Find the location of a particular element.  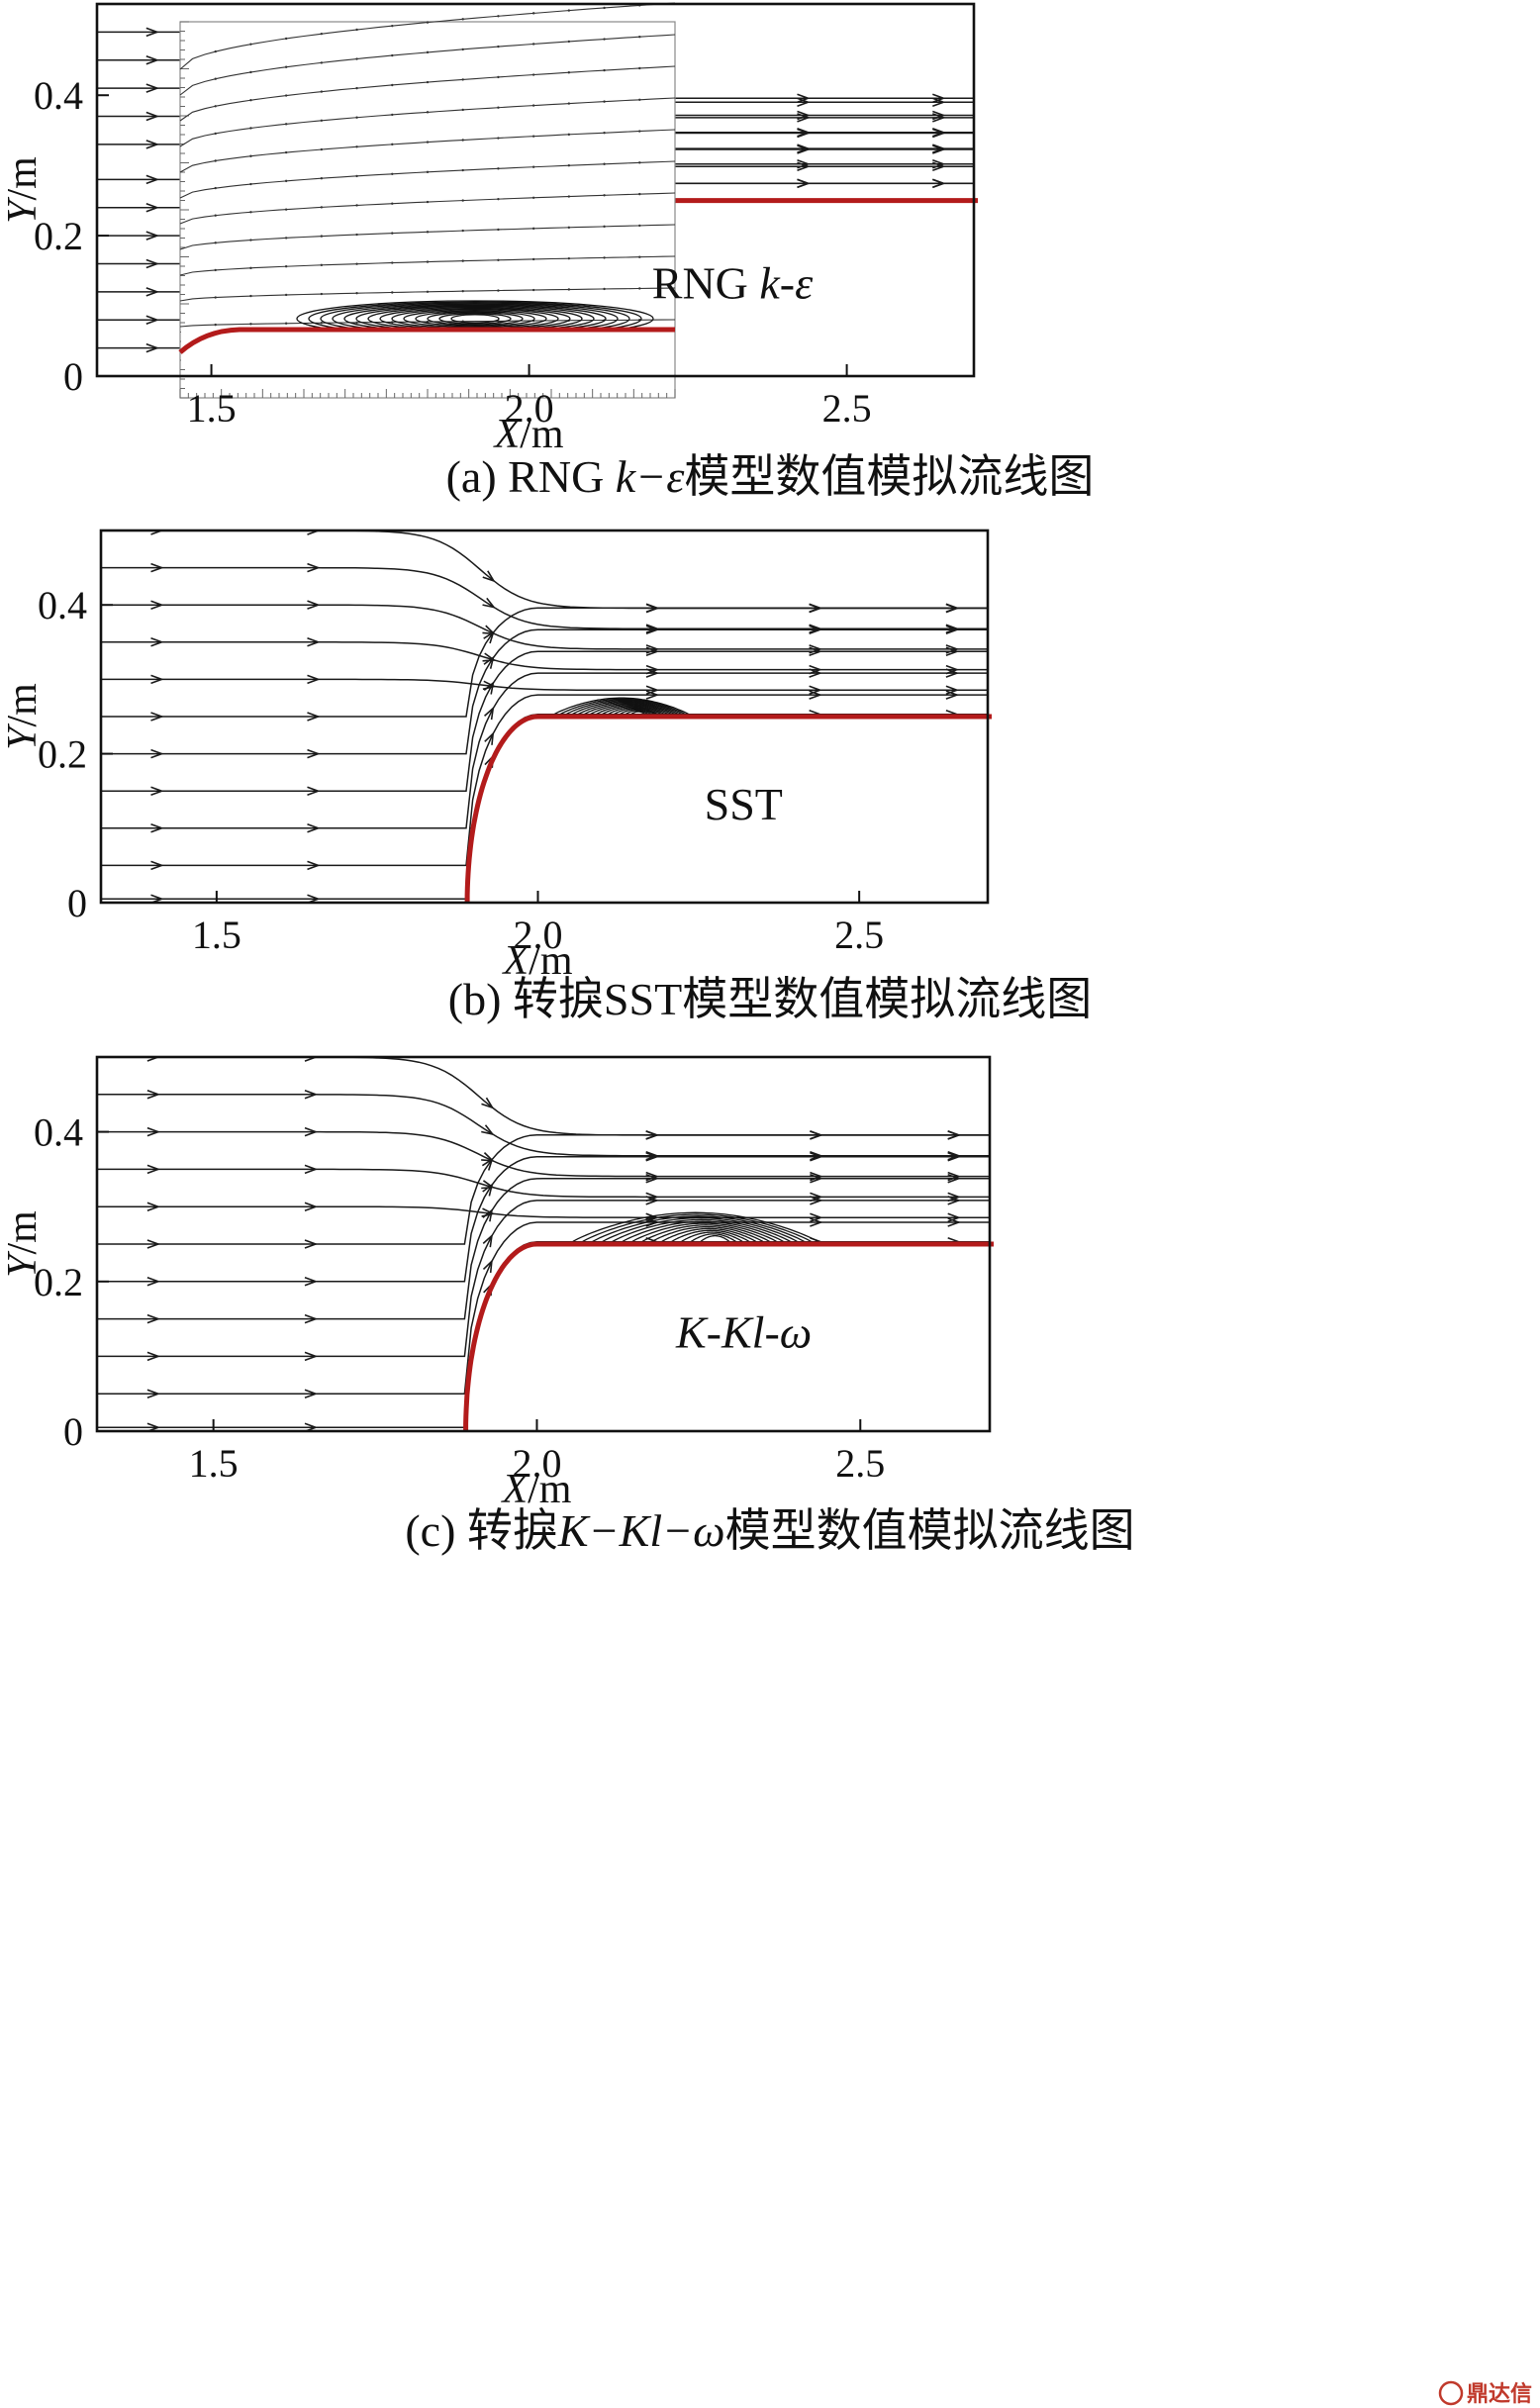

panel-caption-part: 模型数值模拟流线图 is located at coordinates (930, 1530).